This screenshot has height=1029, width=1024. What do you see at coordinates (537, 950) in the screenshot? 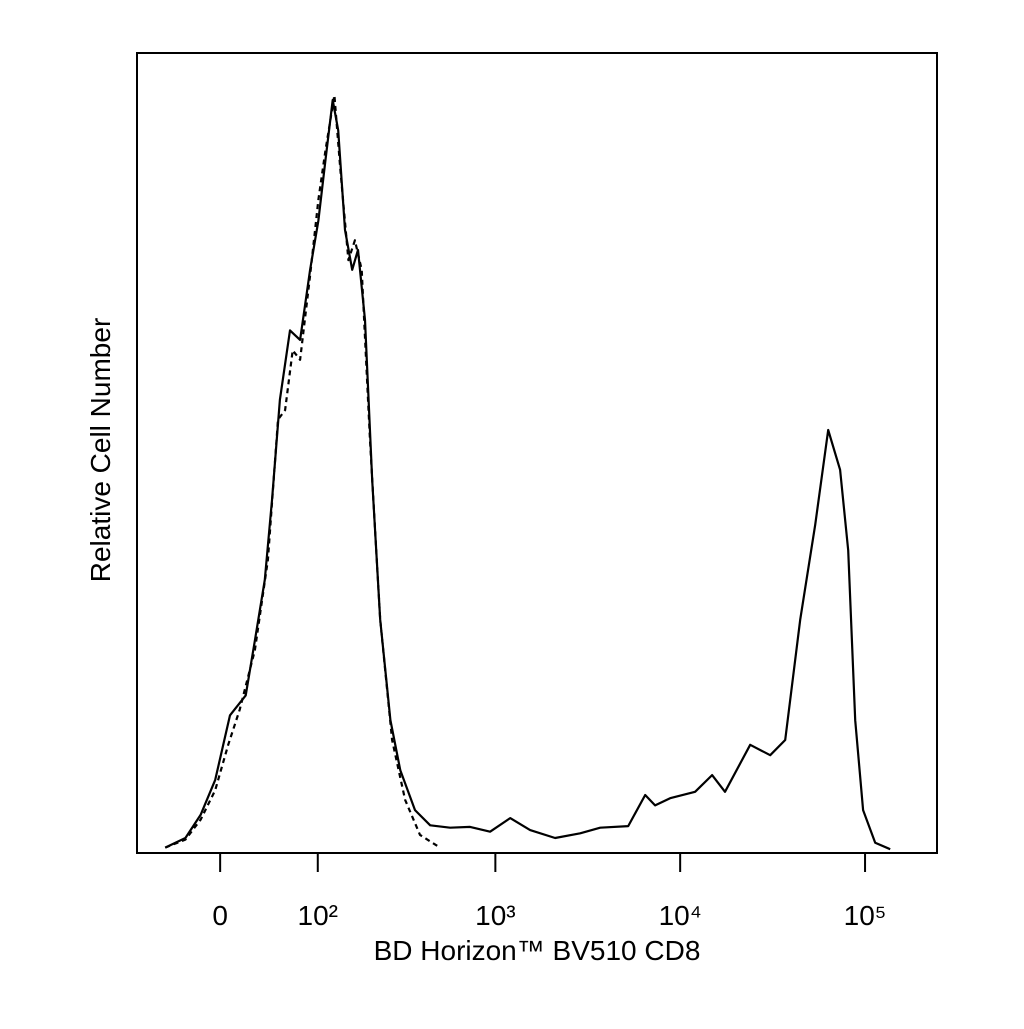
I see `x-axis-label: BD Horizon™ BV510 CD8` at bounding box center [537, 950].